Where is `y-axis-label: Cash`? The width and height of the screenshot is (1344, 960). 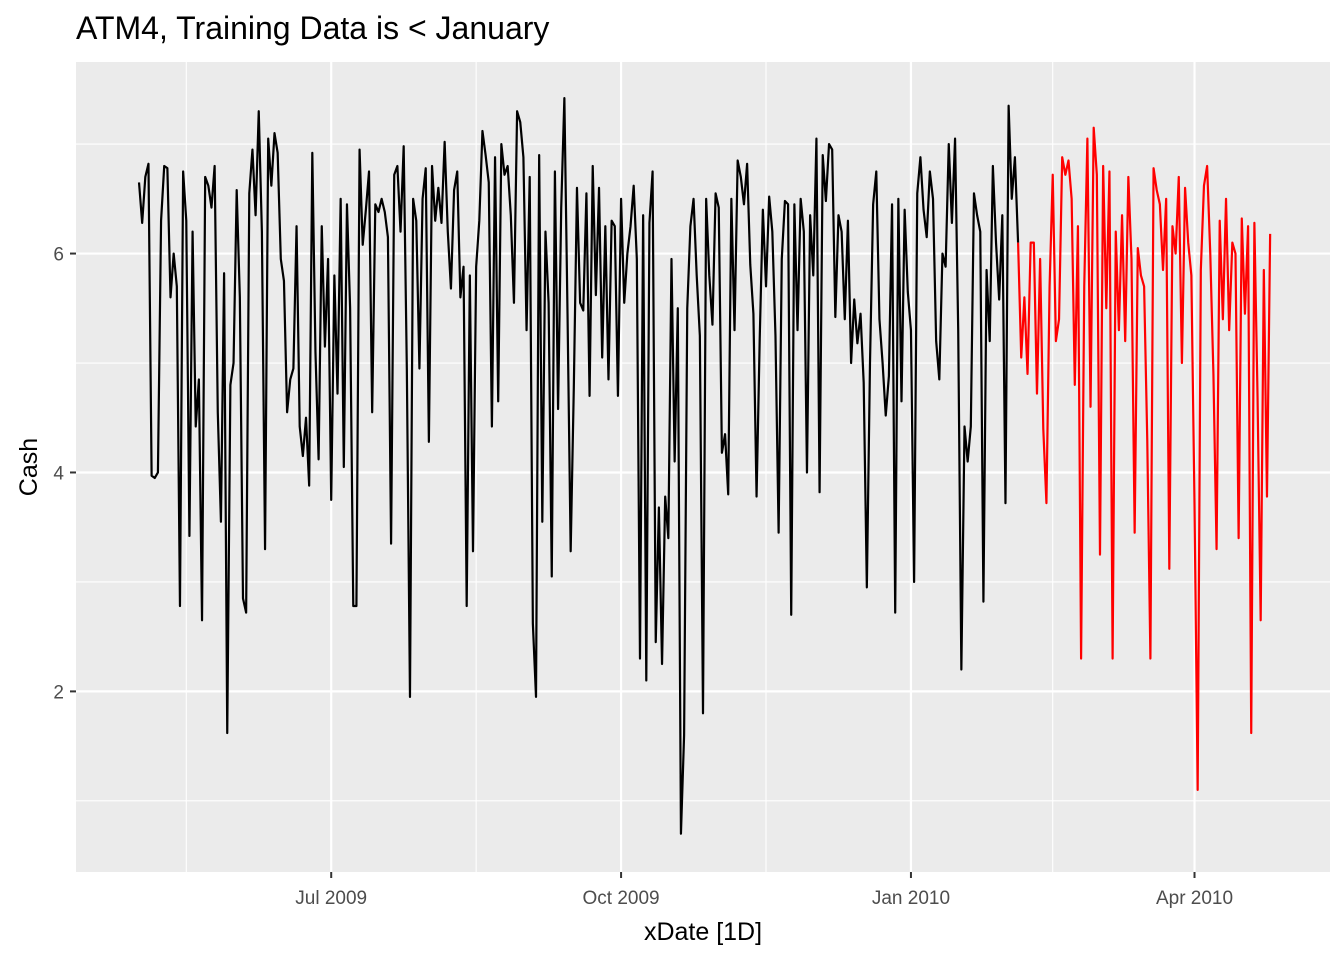 y-axis-label: Cash is located at coordinates (29, 467).